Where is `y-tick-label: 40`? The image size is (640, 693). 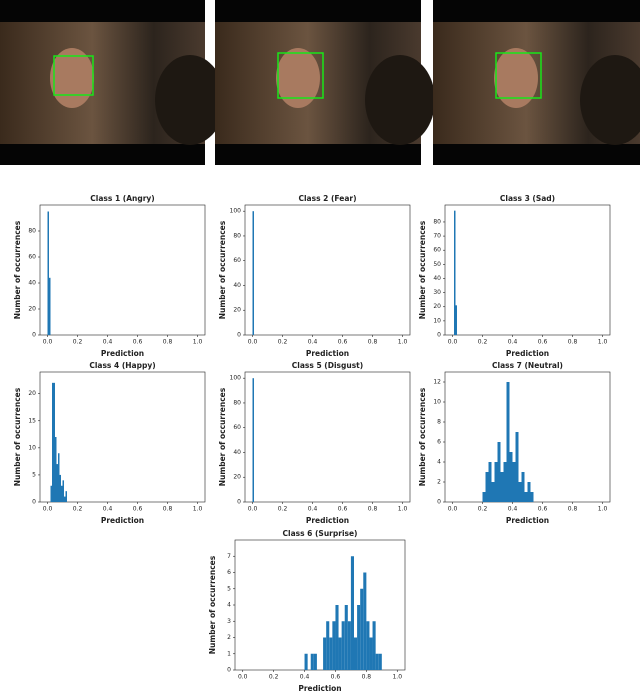 y-tick-label: 40 is located at coordinates (237, 285).